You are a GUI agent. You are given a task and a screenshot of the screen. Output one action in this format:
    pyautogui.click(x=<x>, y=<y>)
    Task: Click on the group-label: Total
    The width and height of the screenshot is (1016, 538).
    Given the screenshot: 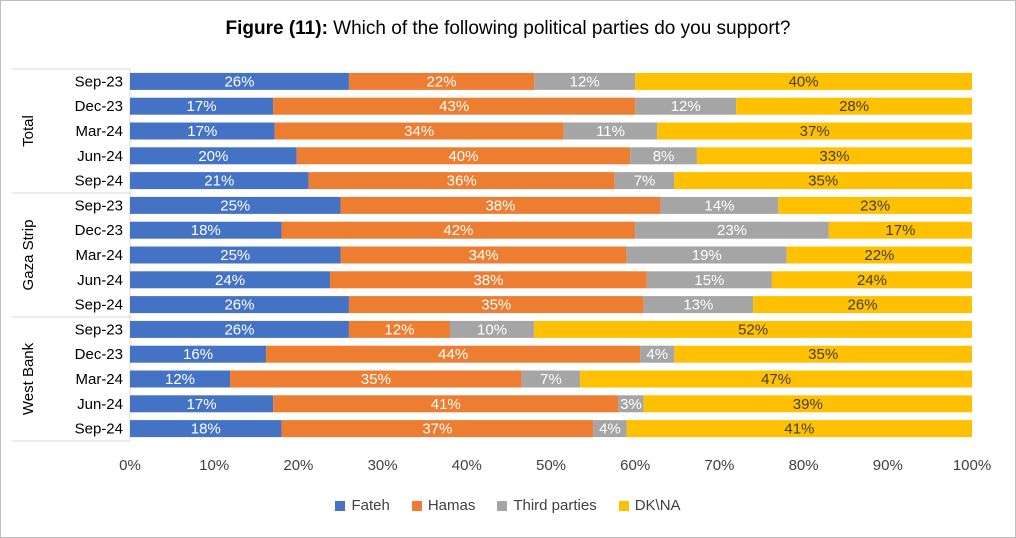 What is the action you would take?
    pyautogui.click(x=28, y=131)
    